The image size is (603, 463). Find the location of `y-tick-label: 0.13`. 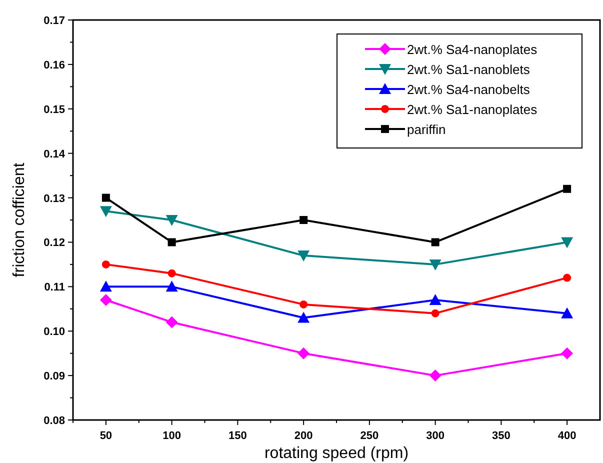

y-tick-label: 0.13 is located at coordinates (54, 198).